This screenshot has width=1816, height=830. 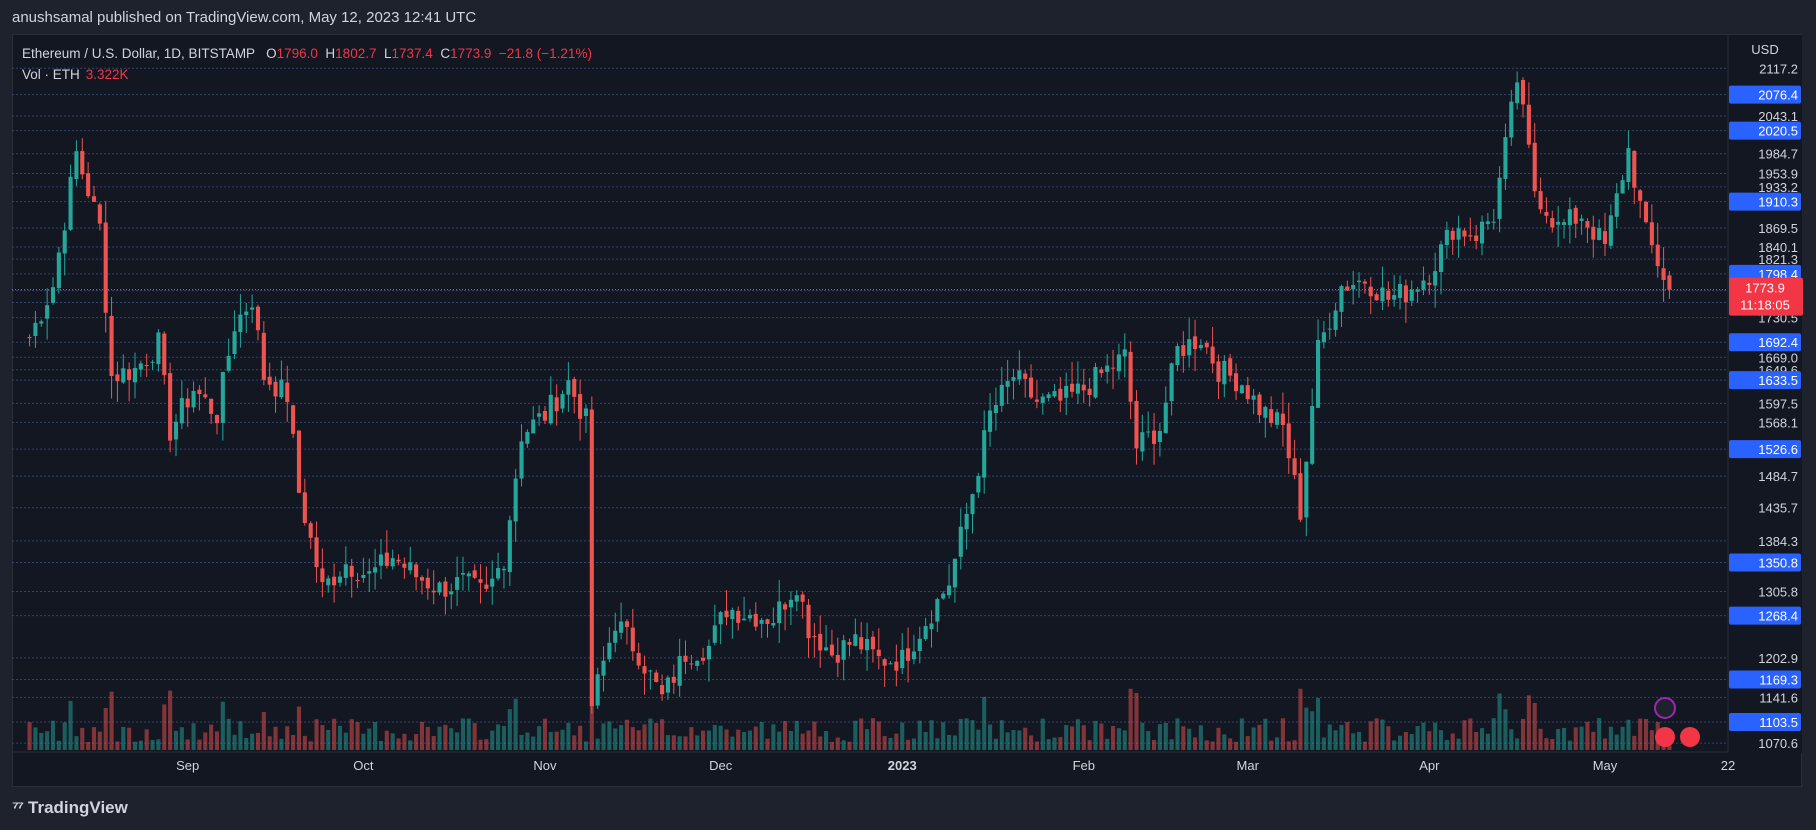 I want to click on price-axis, so click(x=1765, y=394).